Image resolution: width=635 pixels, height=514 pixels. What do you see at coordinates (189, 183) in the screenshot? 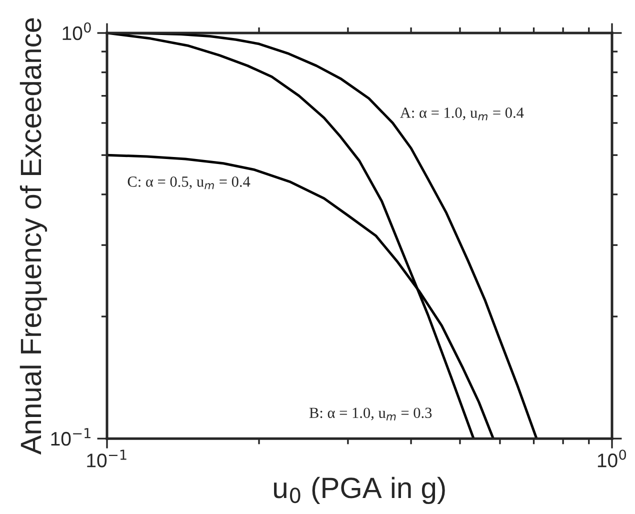
I see `annotation: C: α = 0.5, u$_{m}$ = 0.4` at bounding box center [189, 183].